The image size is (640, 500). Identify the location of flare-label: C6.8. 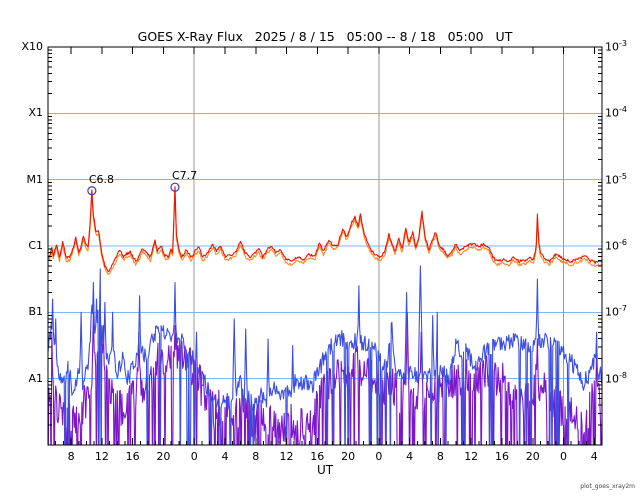
(101, 179).